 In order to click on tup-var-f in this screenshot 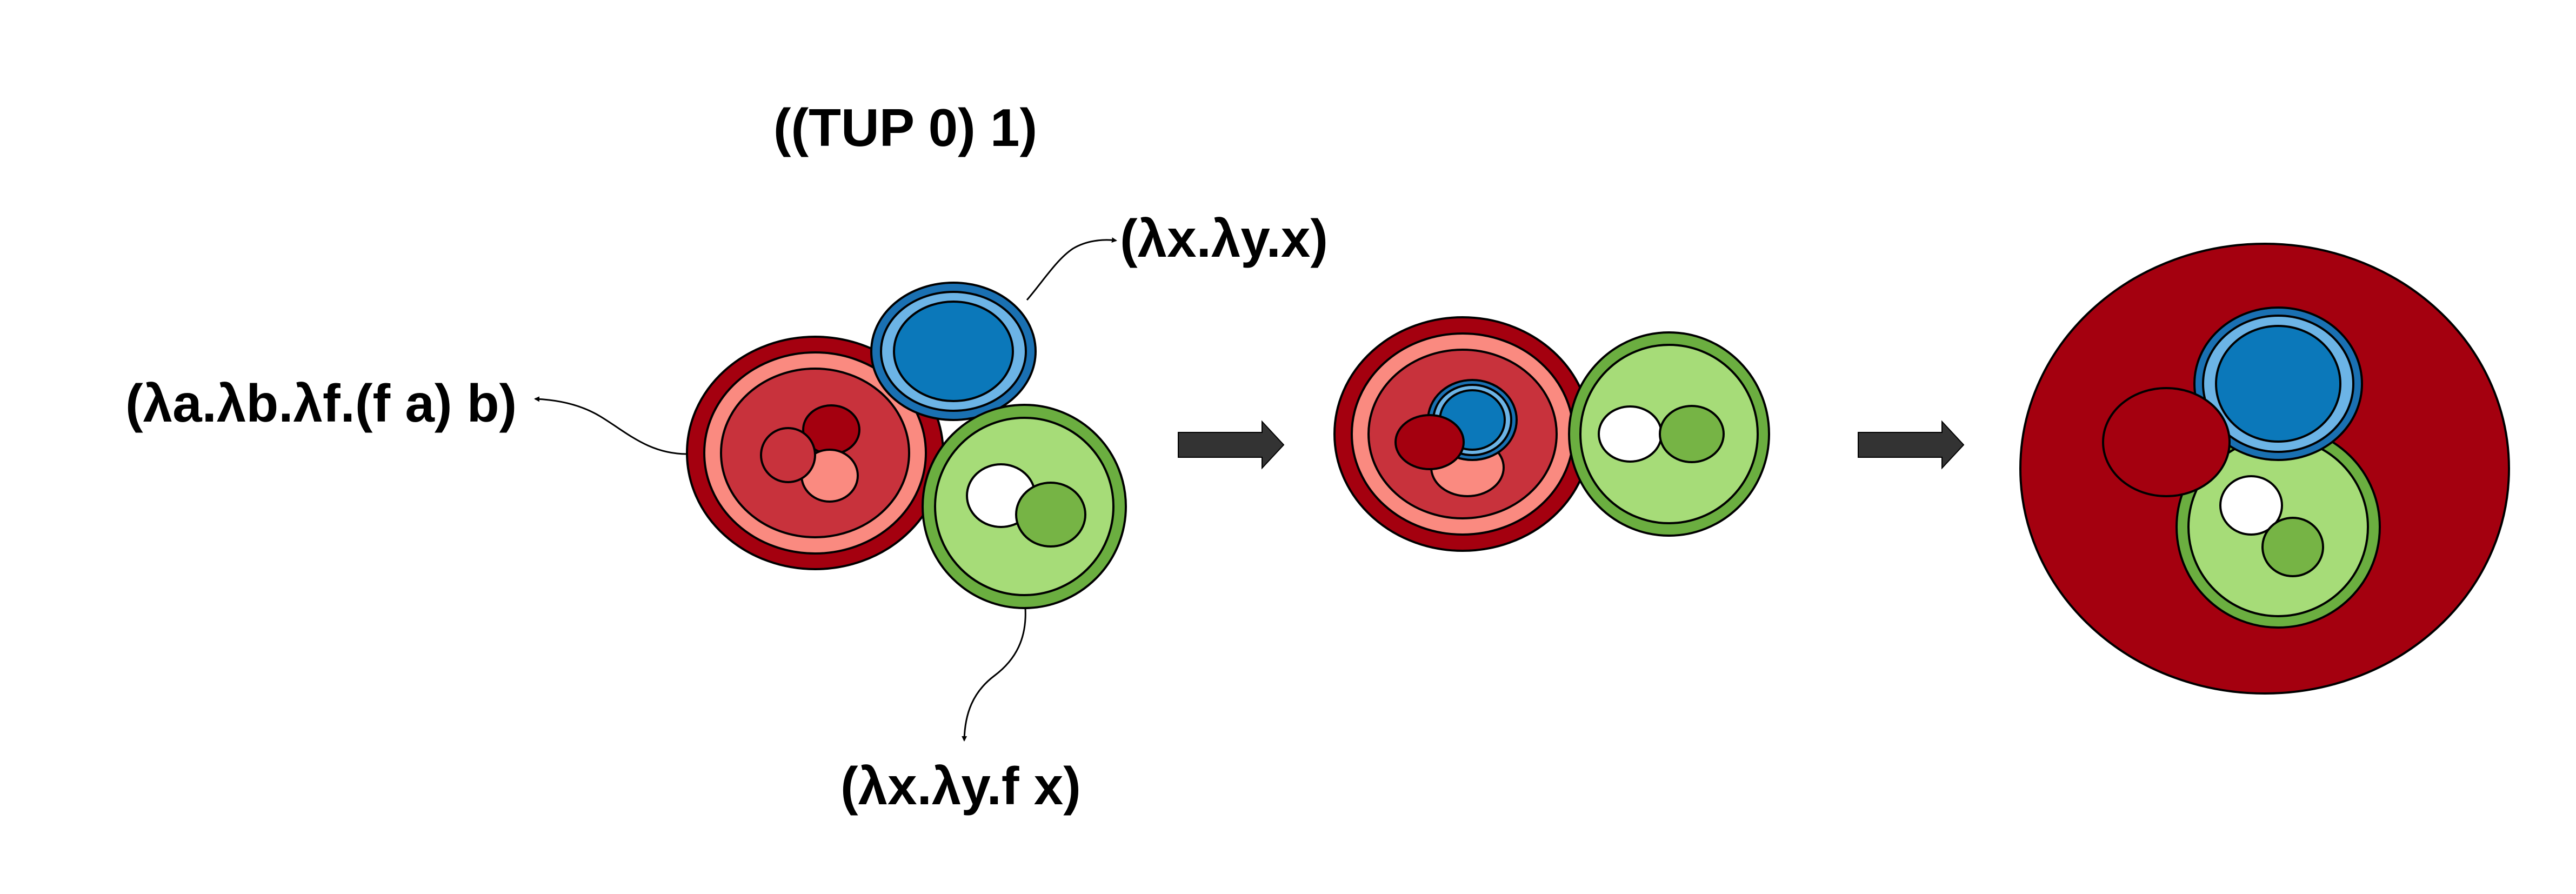, I will do `click(788, 455)`.